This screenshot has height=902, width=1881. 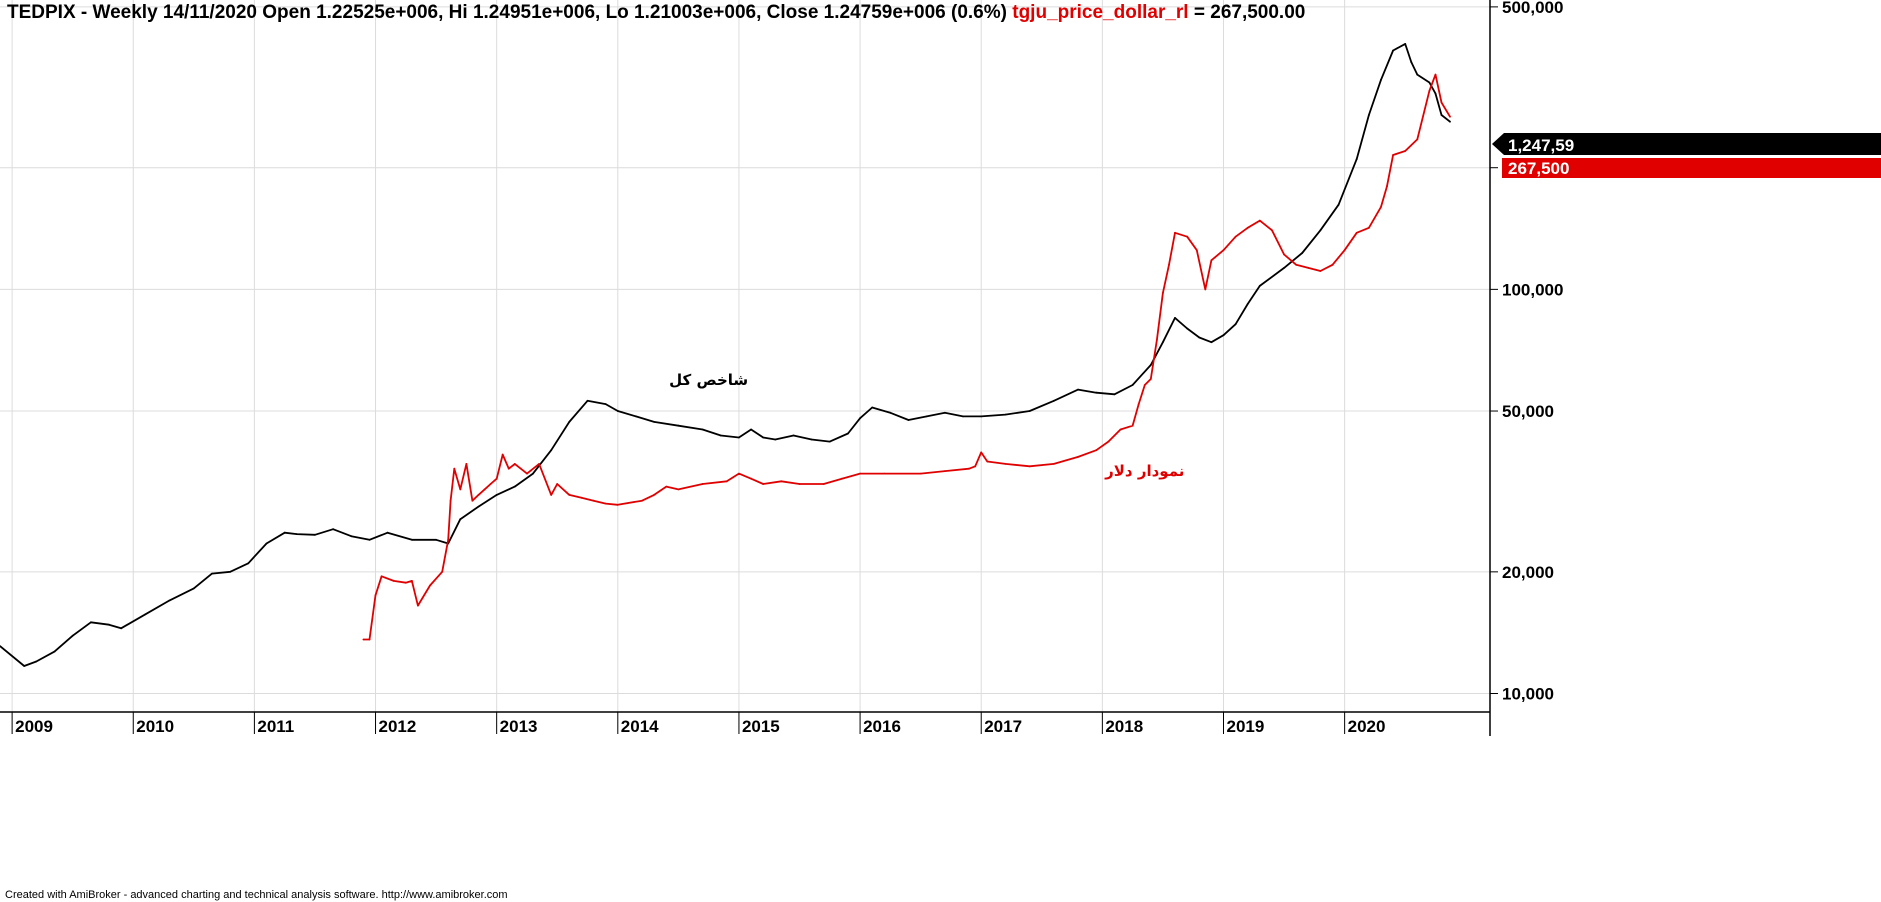 What do you see at coordinates (1144, 471) in the screenshot?
I see `annotation-label: نمودار دلار` at bounding box center [1144, 471].